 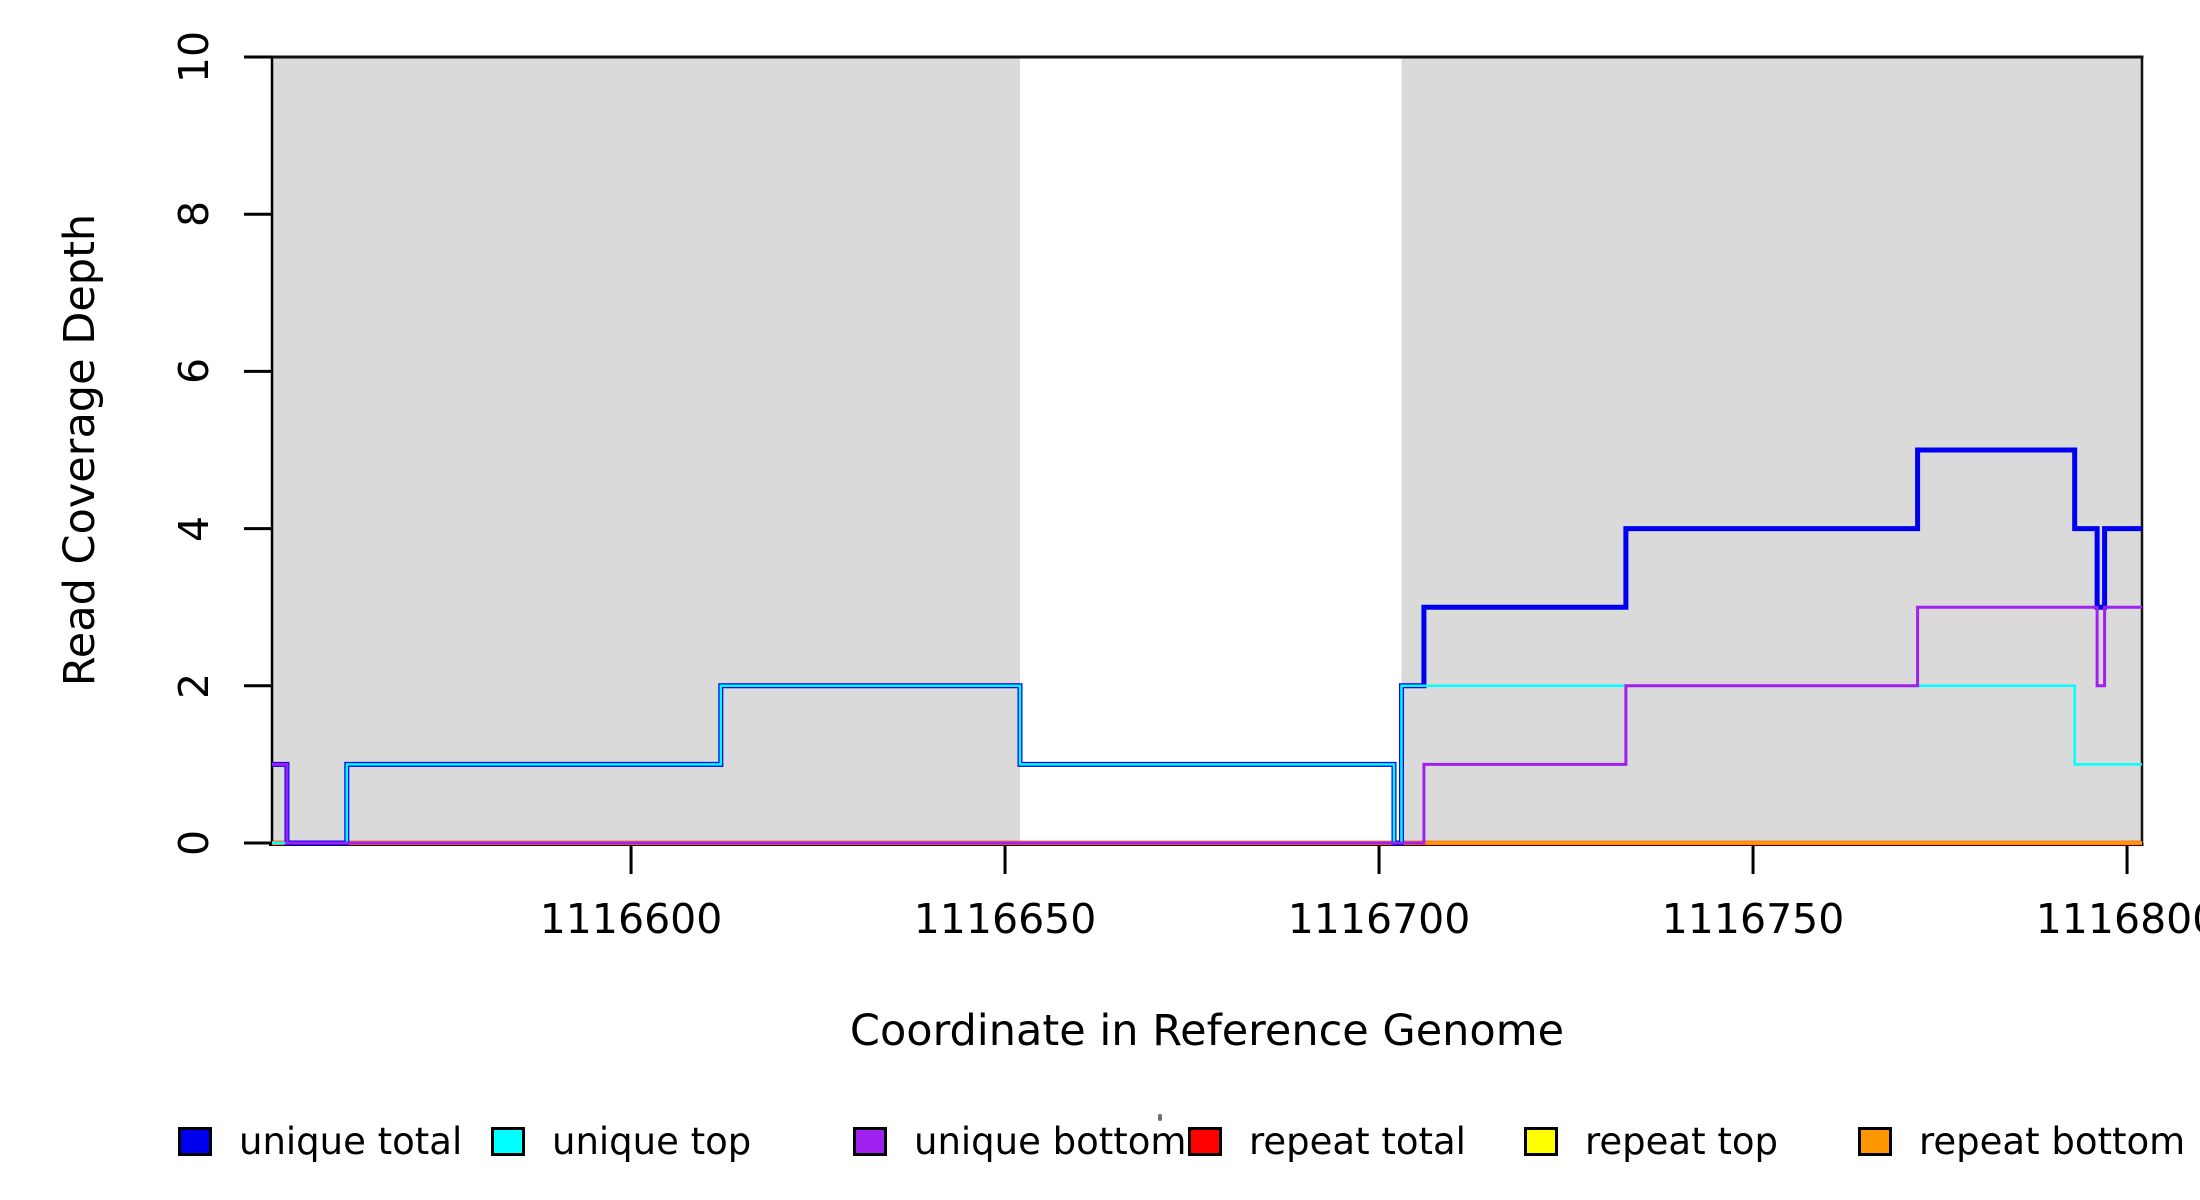 What do you see at coordinates (1207, 764) in the screenshot?
I see `series-line-unique-top` at bounding box center [1207, 764].